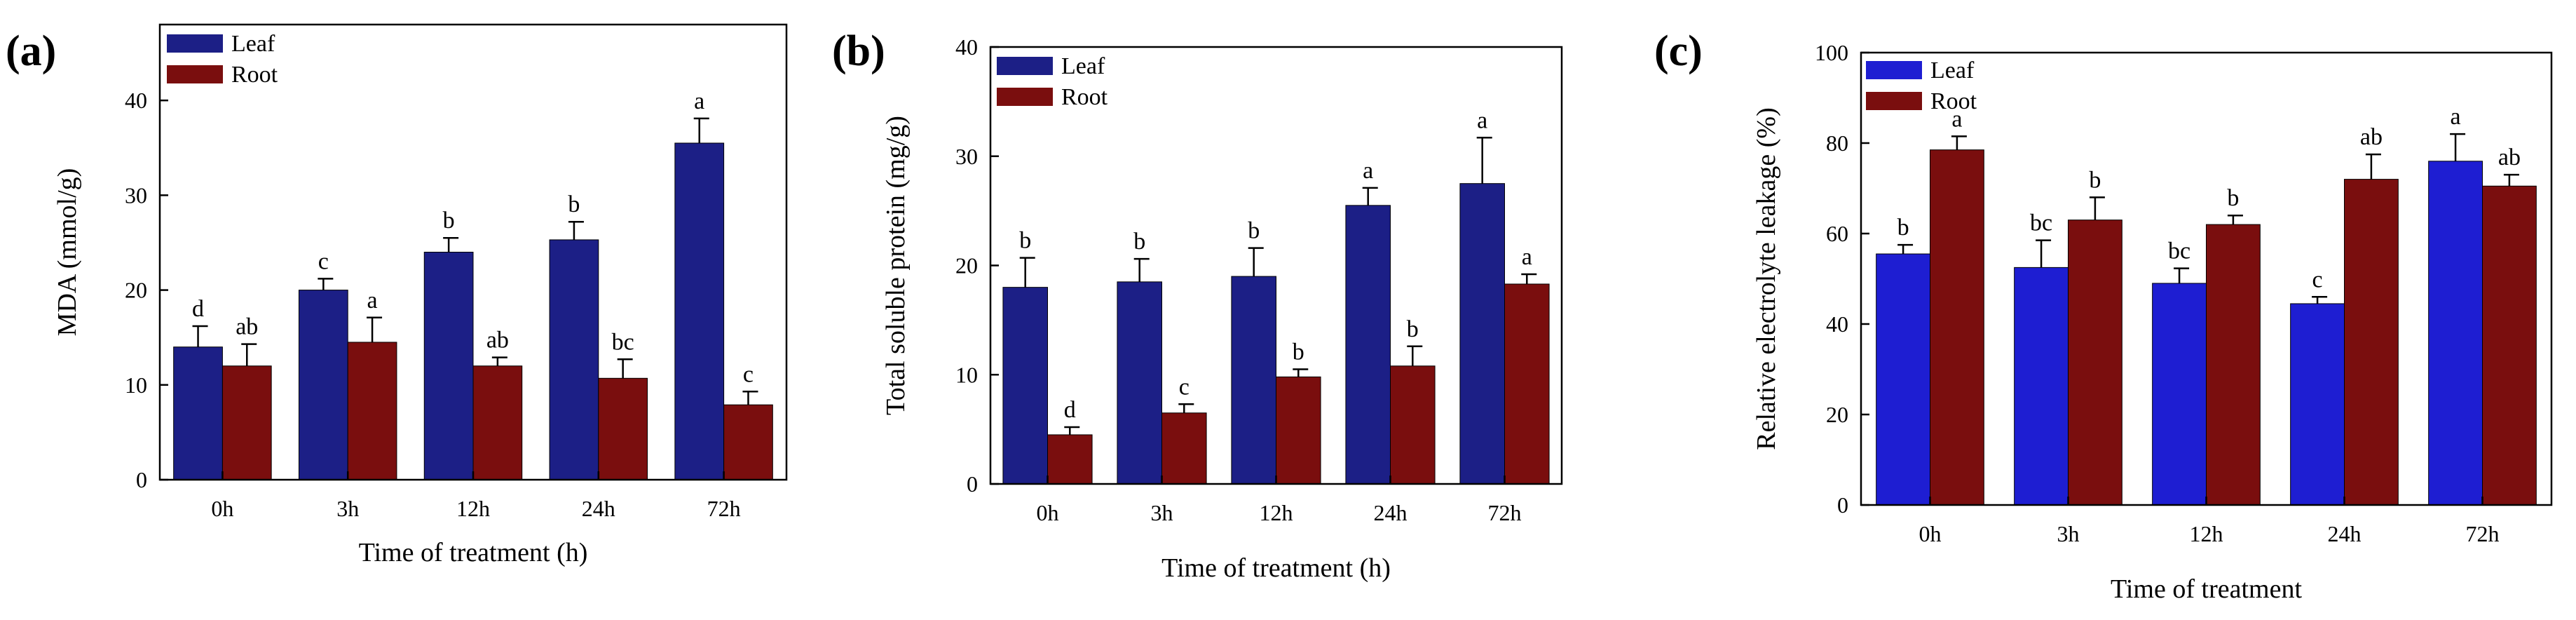 The width and height of the screenshot is (2576, 620). Describe the element at coordinates (31, 51) in the screenshot. I see `panel-label: (a)` at that location.